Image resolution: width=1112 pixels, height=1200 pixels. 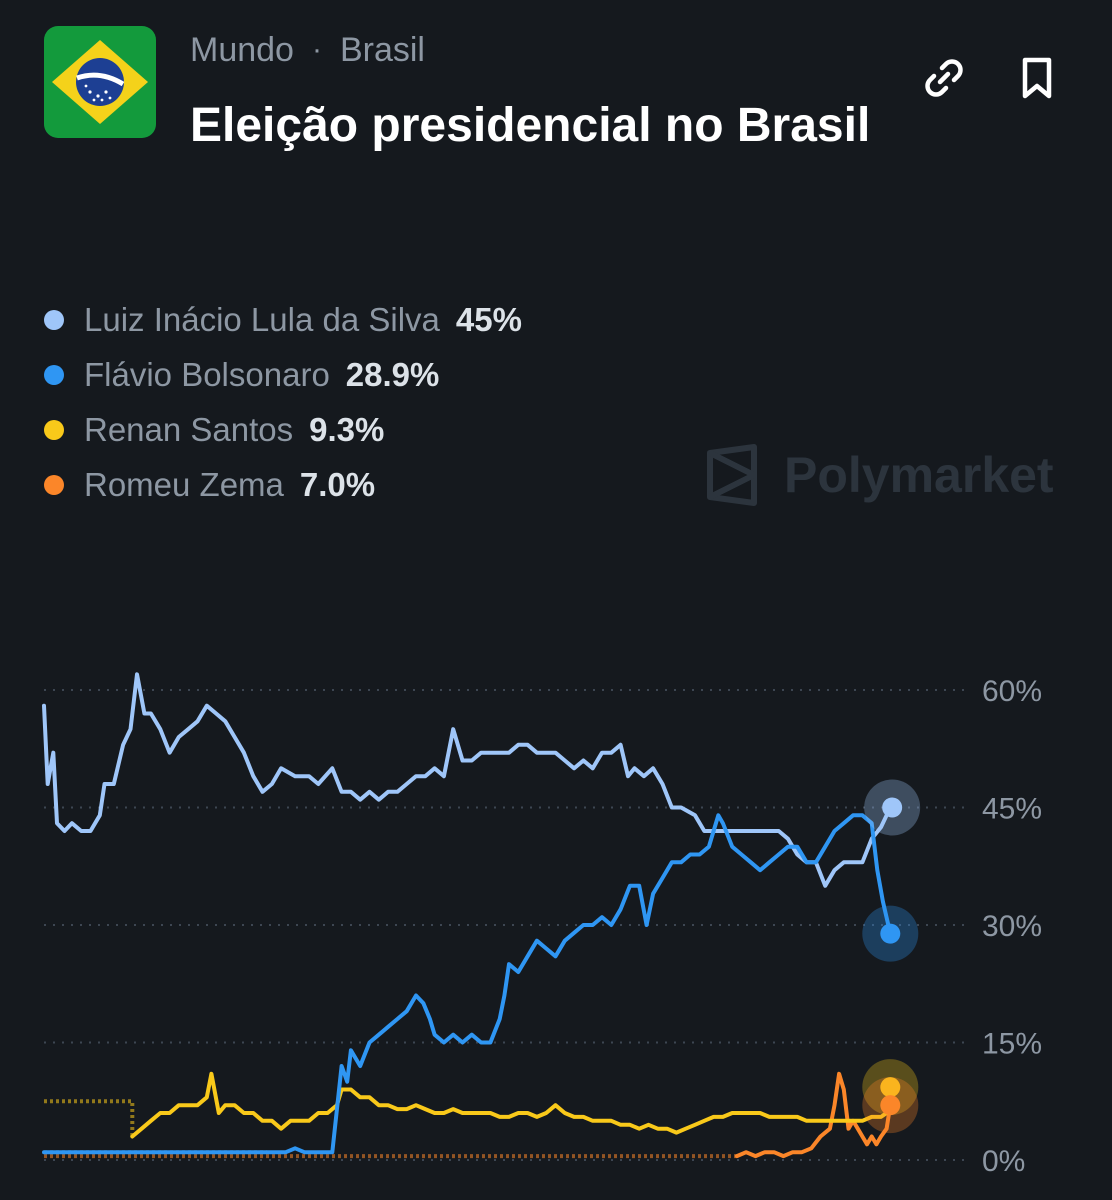 I want to click on page-title: Eleição presidencial no Brasil, so click(x=530, y=125).